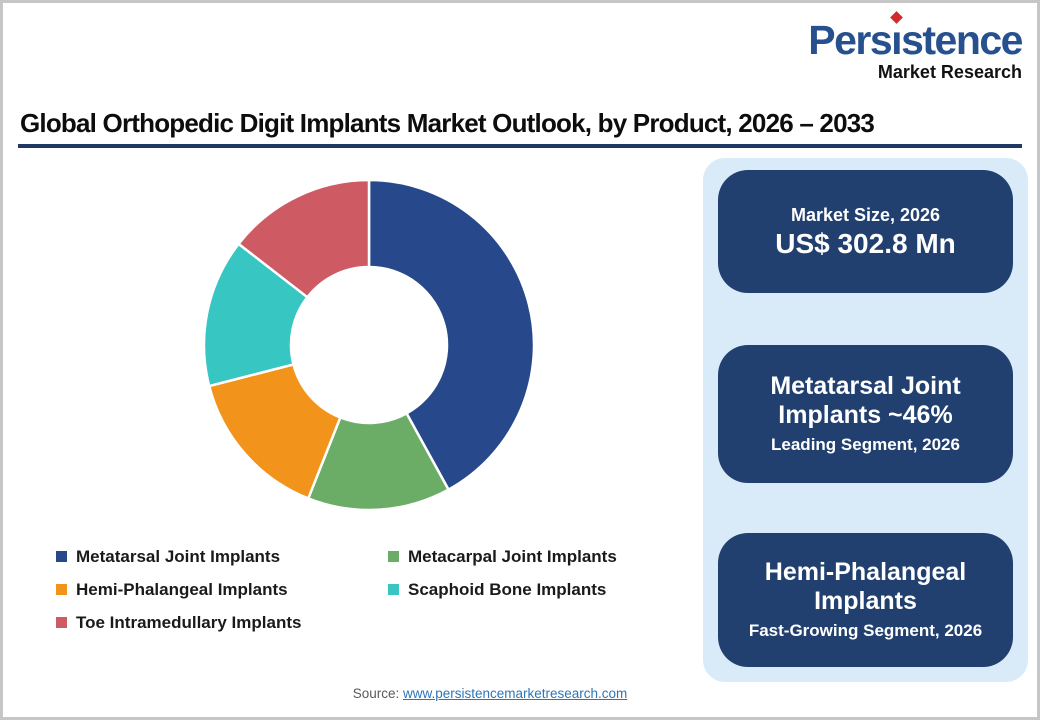 This screenshot has height=720, width=1040. Describe the element at coordinates (377, 693) in the screenshot. I see `source-label: Source:` at that location.